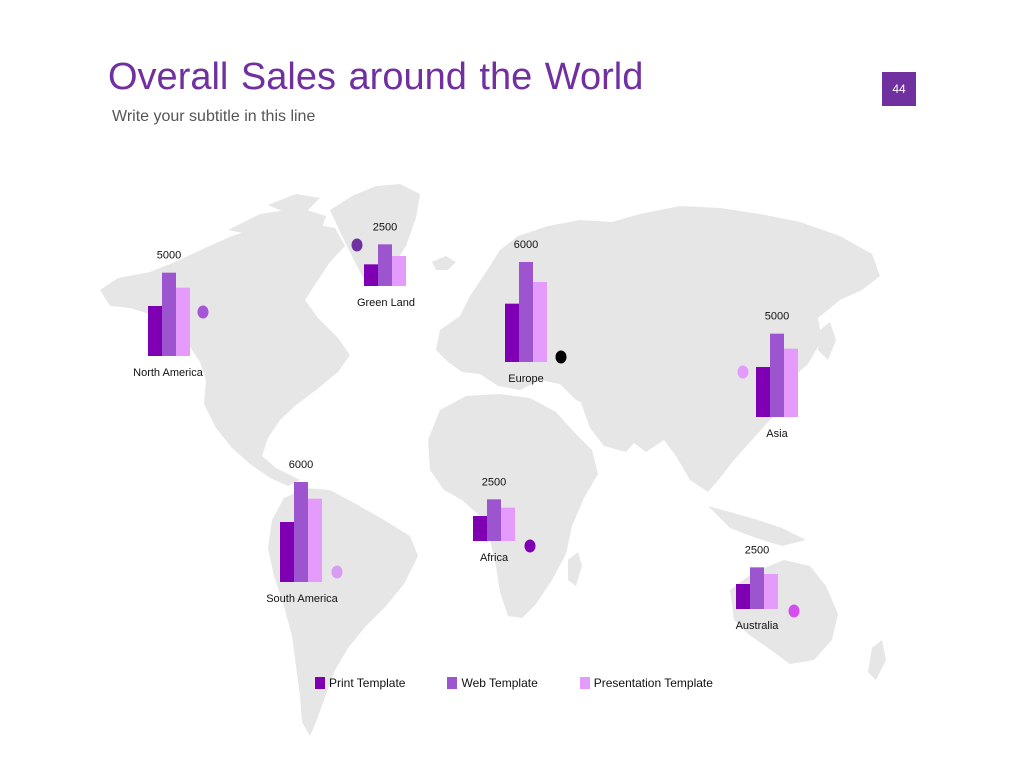 The width and height of the screenshot is (1024, 768). Describe the element at coordinates (214, 116) in the screenshot. I see `slide-subtitle: Write your subtitle in this line` at that location.